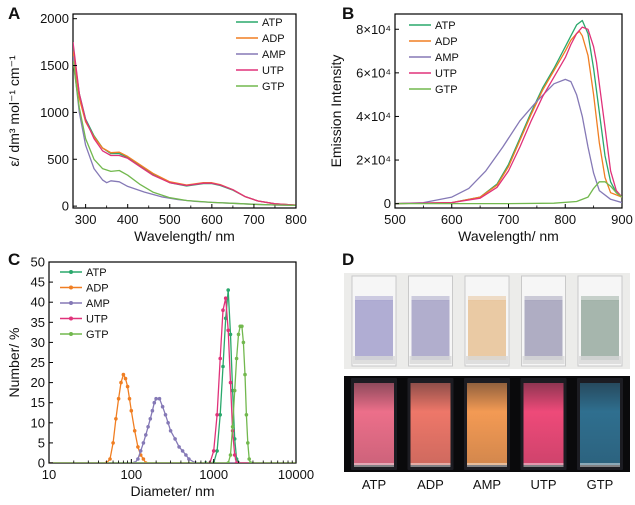  What do you see at coordinates (430, 360) in the screenshot?
I see `cuvette-daylight-base-adp` at bounding box center [430, 360].